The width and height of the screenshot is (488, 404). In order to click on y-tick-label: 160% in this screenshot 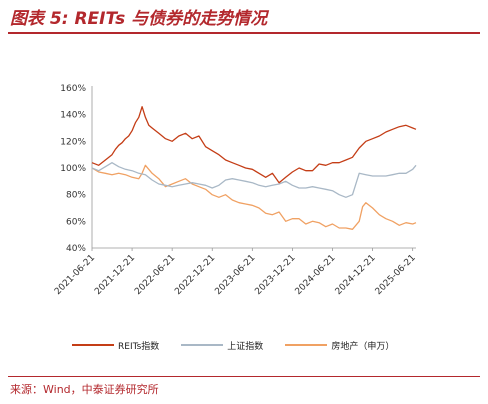, I will do `click(73, 89)`.